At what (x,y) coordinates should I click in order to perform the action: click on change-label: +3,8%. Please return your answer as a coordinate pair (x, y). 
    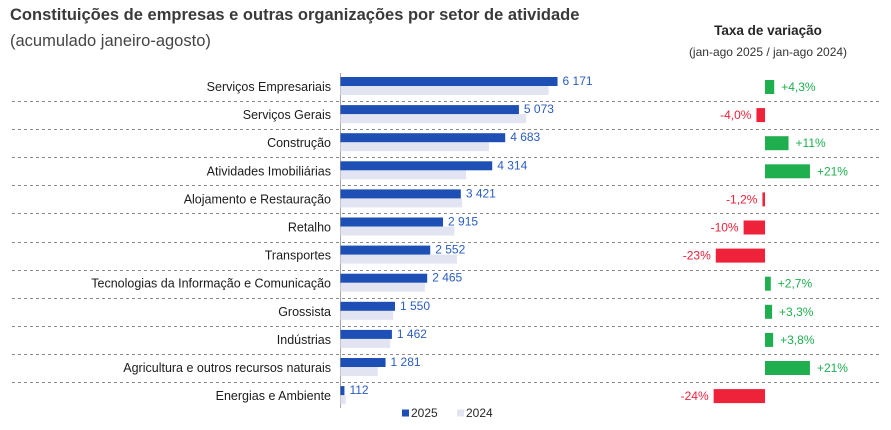
    Looking at the image, I should click on (797, 340).